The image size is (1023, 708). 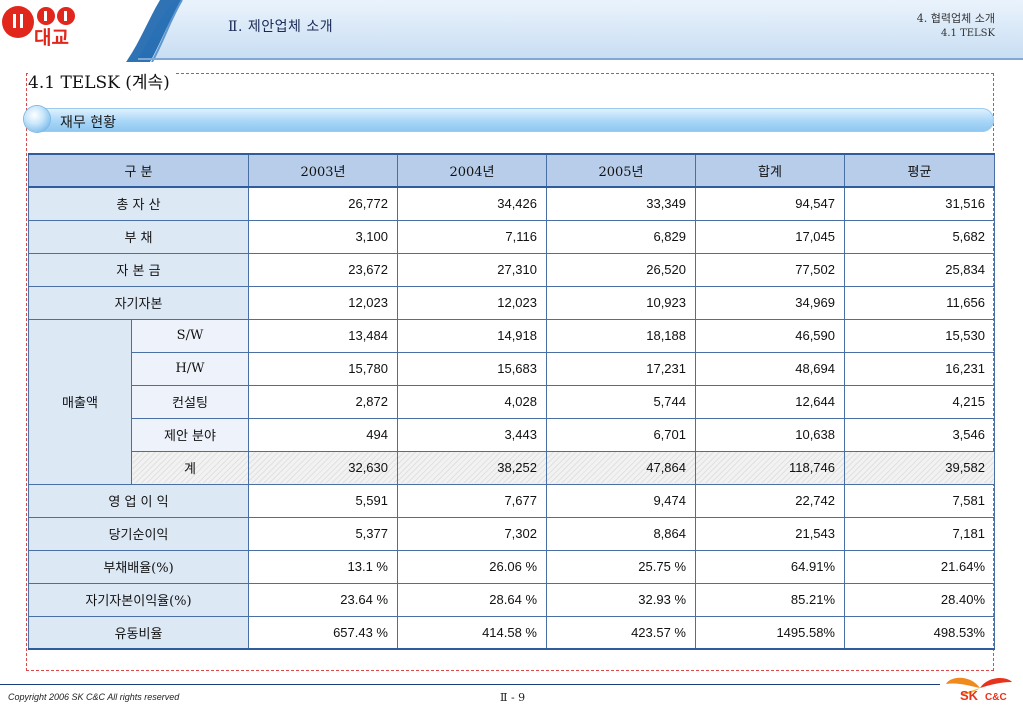 I want to click on table-cell: 6,701, so click(x=621, y=434).